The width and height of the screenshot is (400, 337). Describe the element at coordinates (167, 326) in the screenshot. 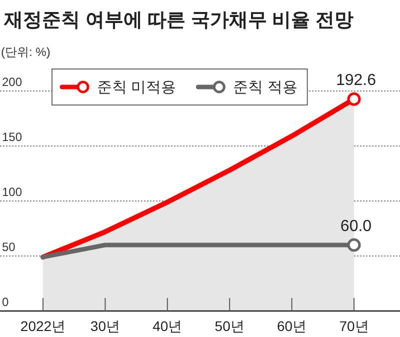

I see `x-tick-label: 40년` at that location.